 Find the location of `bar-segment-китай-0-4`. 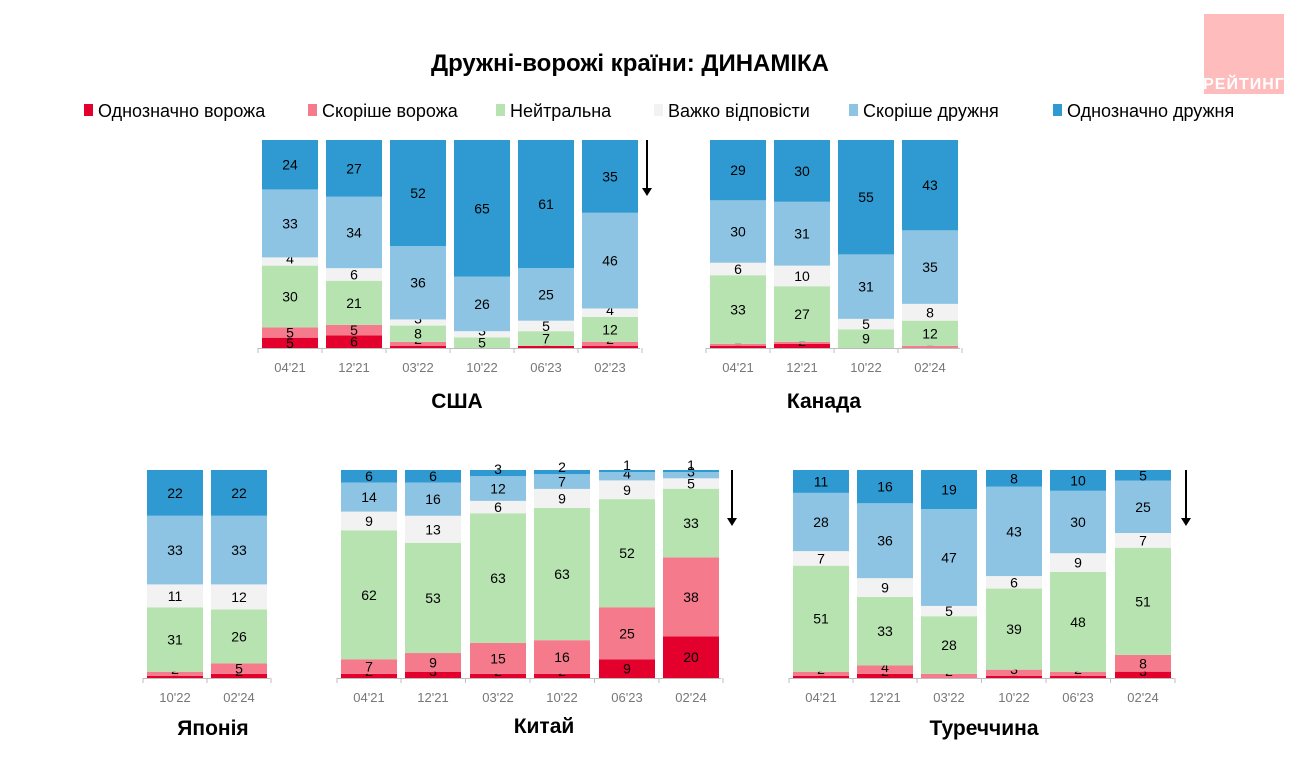

bar-segment-китай-0-4 is located at coordinates (369, 497).